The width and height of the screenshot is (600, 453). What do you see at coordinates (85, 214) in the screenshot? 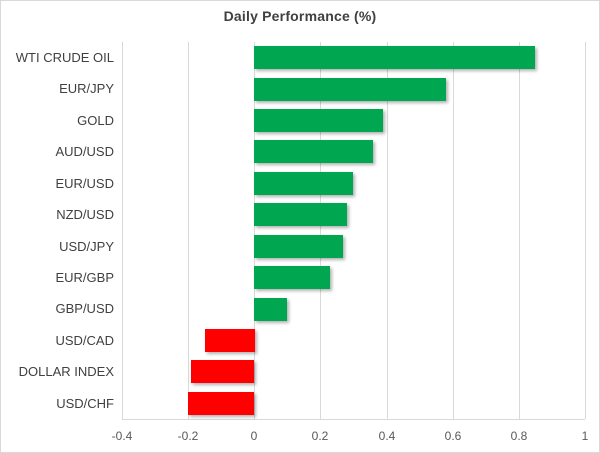
I see `category-label-nzd-usd: NZD/USD` at bounding box center [85, 214].